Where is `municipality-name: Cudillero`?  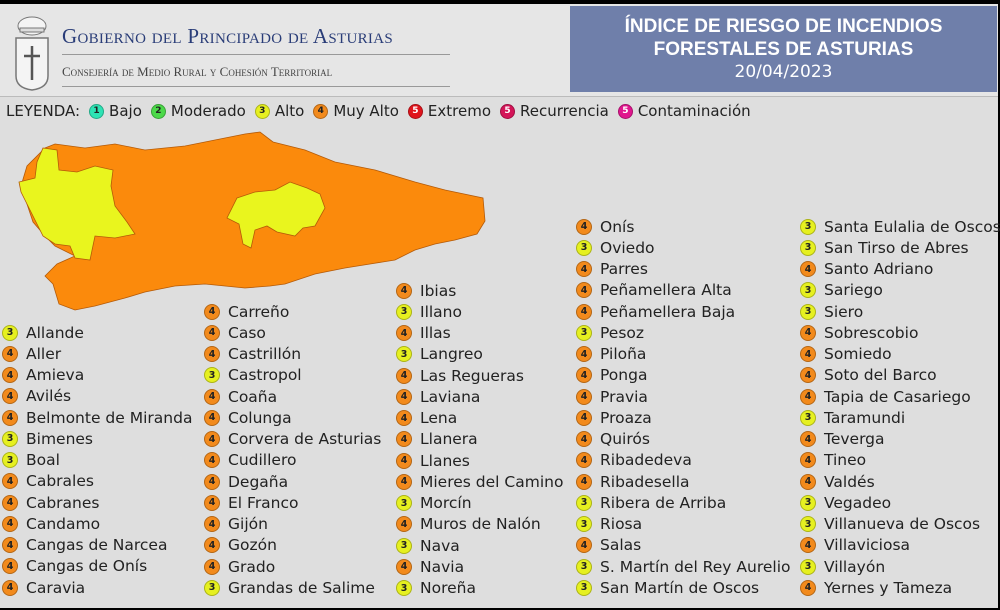
municipality-name: Cudillero is located at coordinates (262, 460).